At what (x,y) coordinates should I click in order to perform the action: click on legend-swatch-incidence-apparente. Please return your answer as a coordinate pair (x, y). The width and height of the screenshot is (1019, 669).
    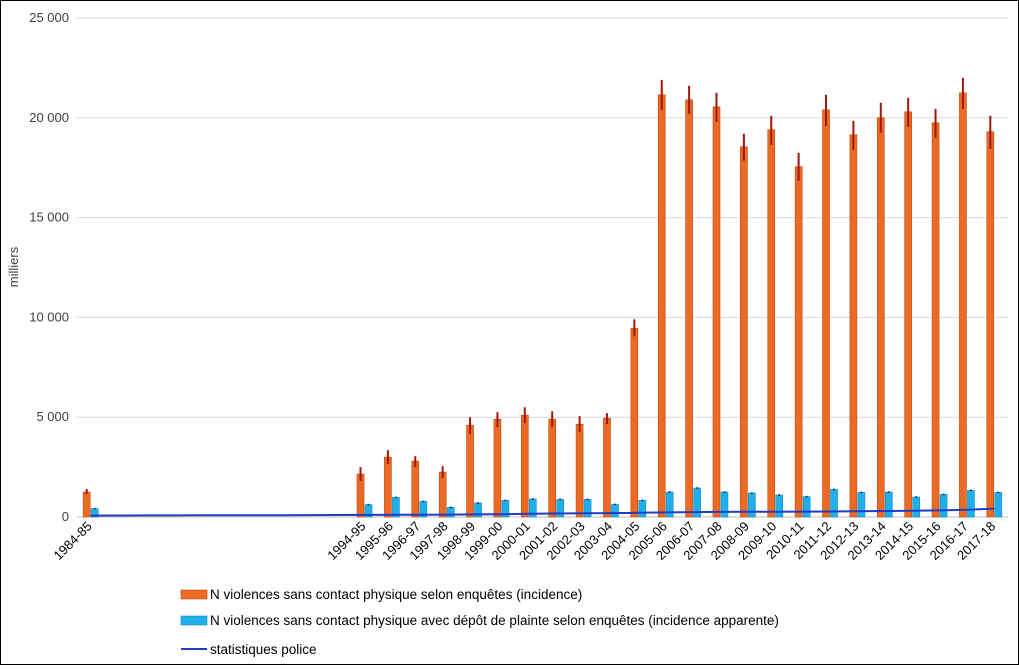
    Looking at the image, I should click on (194, 620).